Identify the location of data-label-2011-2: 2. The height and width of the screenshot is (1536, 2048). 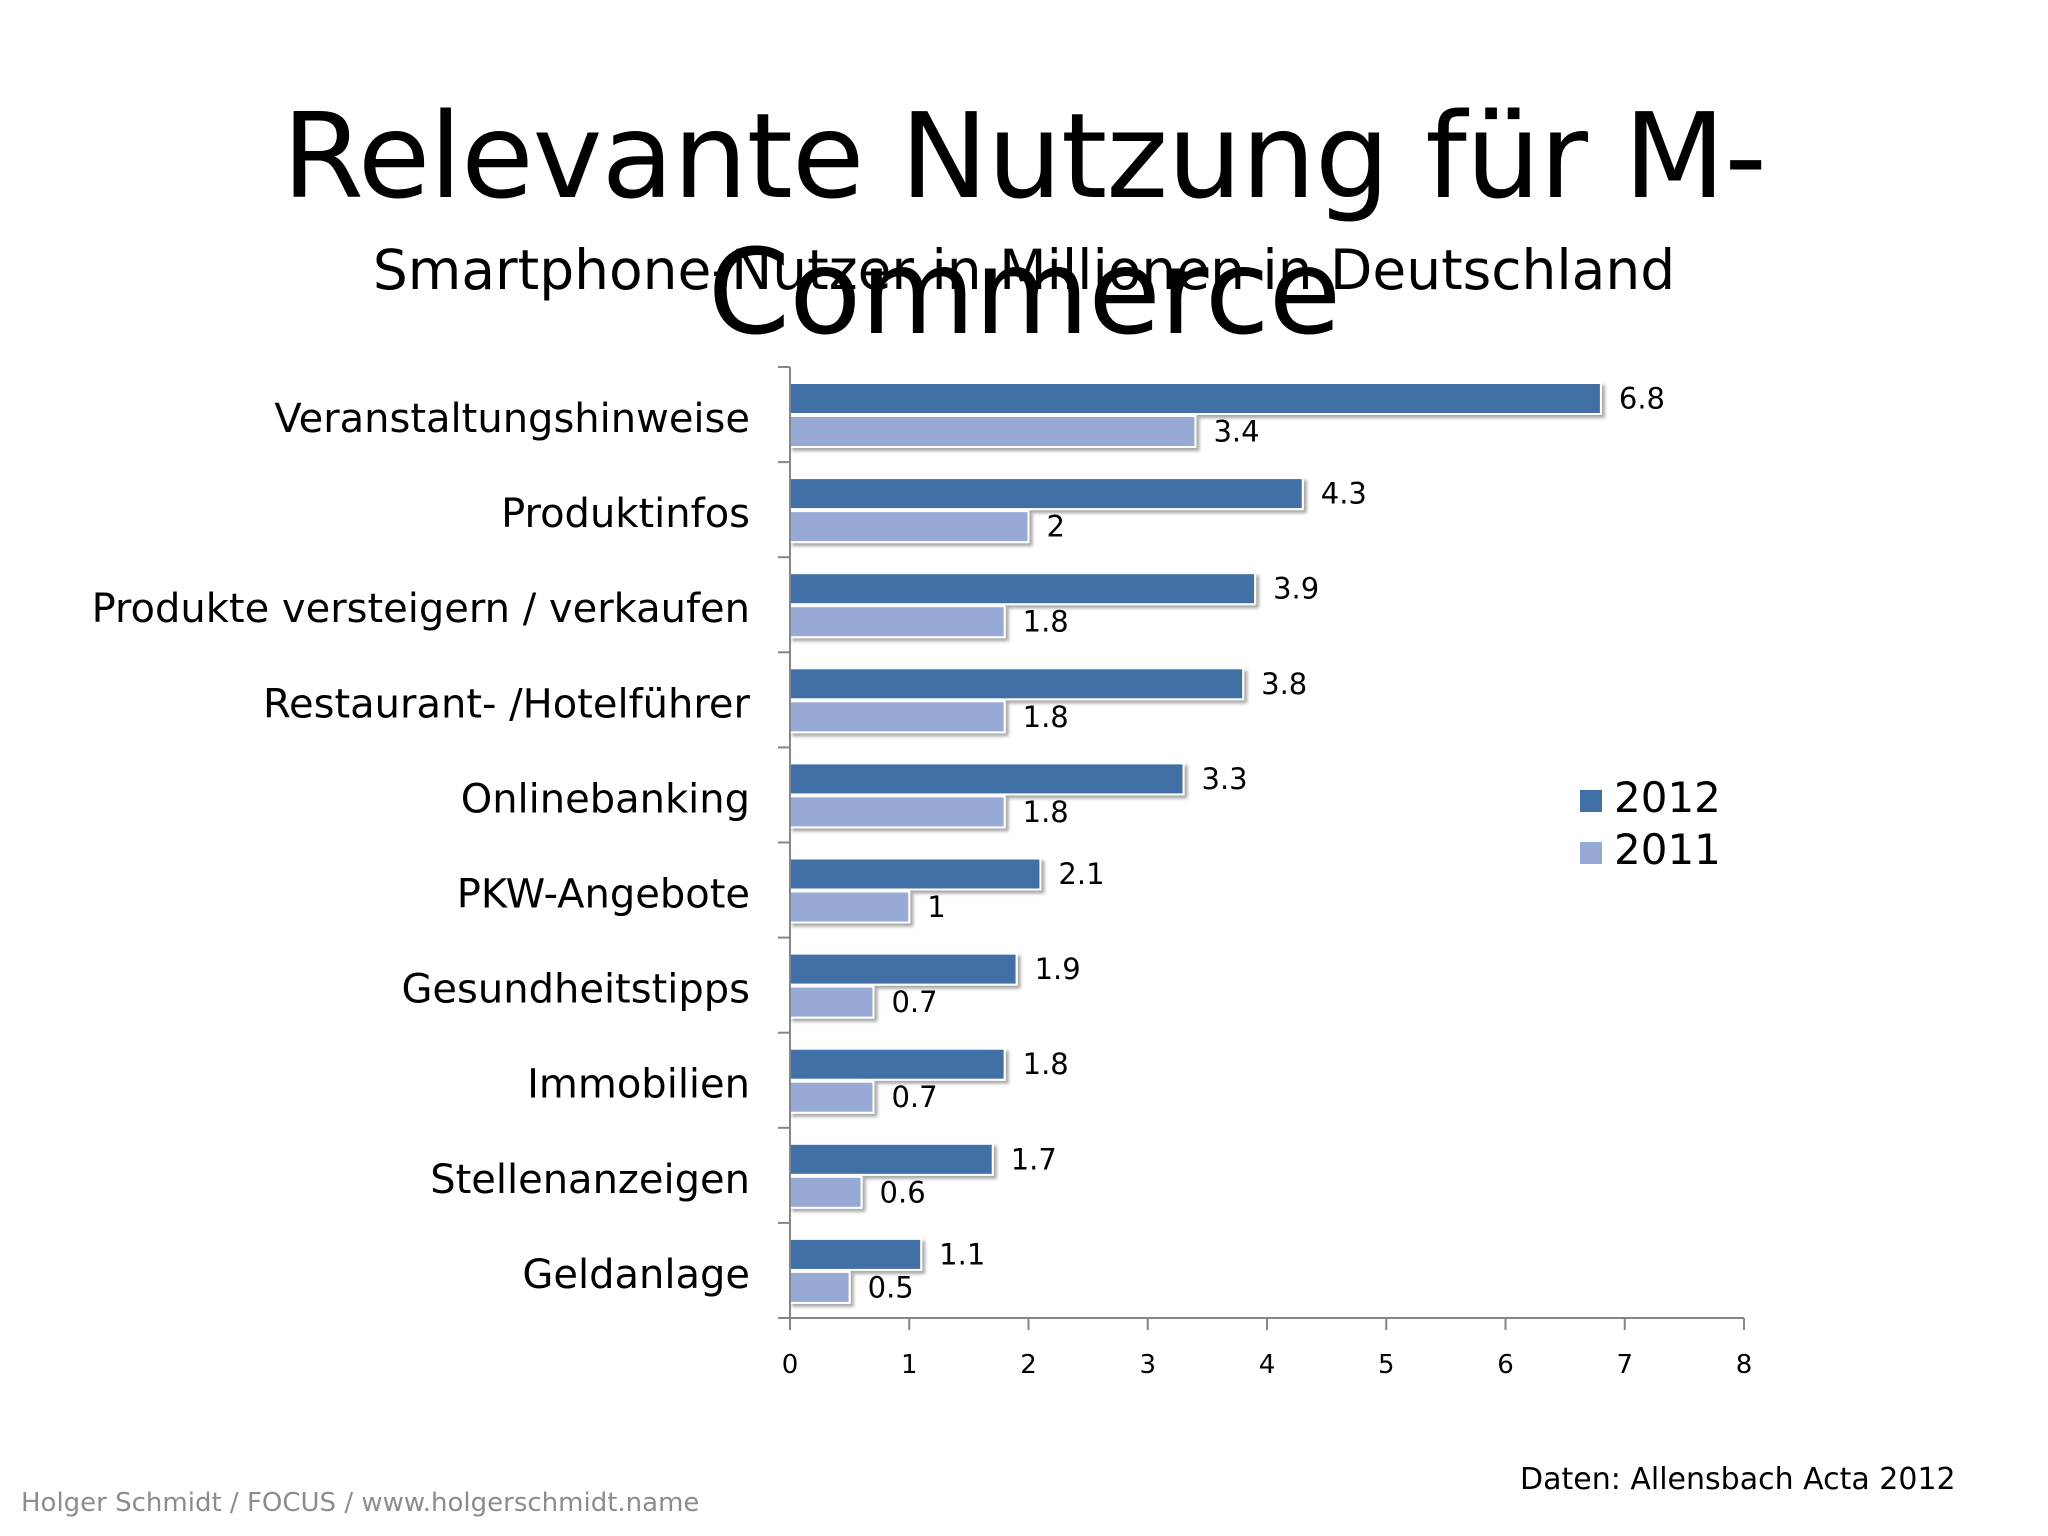
(1056, 527).